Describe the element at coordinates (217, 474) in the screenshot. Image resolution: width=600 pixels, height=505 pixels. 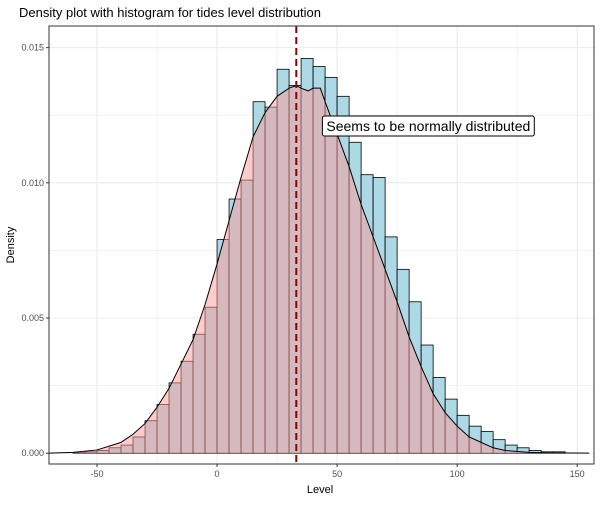
I see `x-tick-label: 0` at that location.